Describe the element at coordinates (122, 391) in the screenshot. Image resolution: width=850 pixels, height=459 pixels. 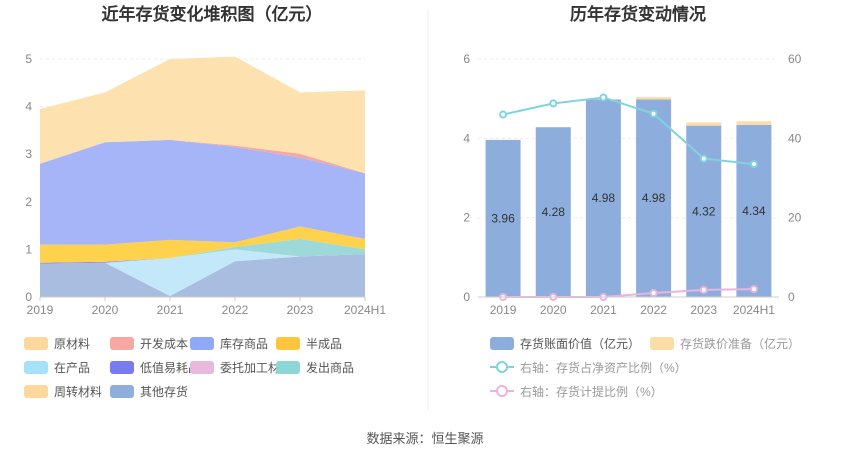
I see `legend-swatch-其他存货` at that location.